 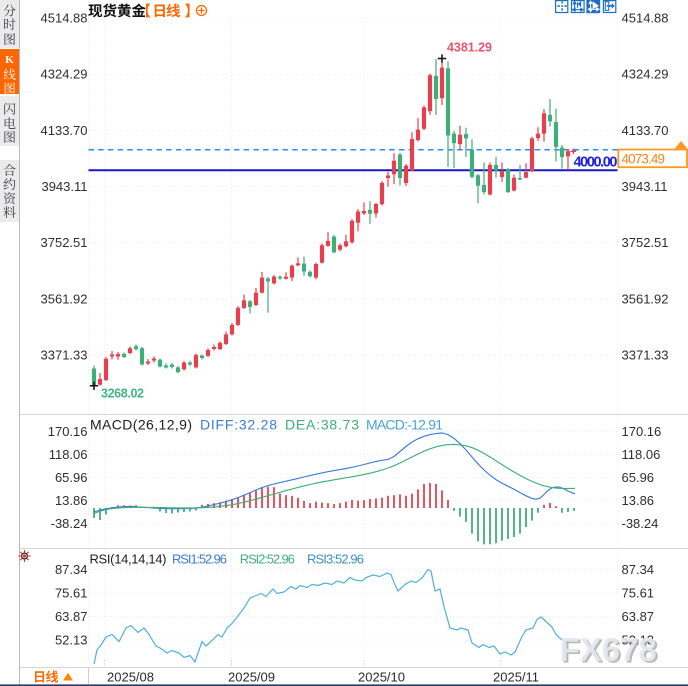 What do you see at coordinates (122, 394) in the screenshot?
I see `svg-text: 3268.02` at bounding box center [122, 394].